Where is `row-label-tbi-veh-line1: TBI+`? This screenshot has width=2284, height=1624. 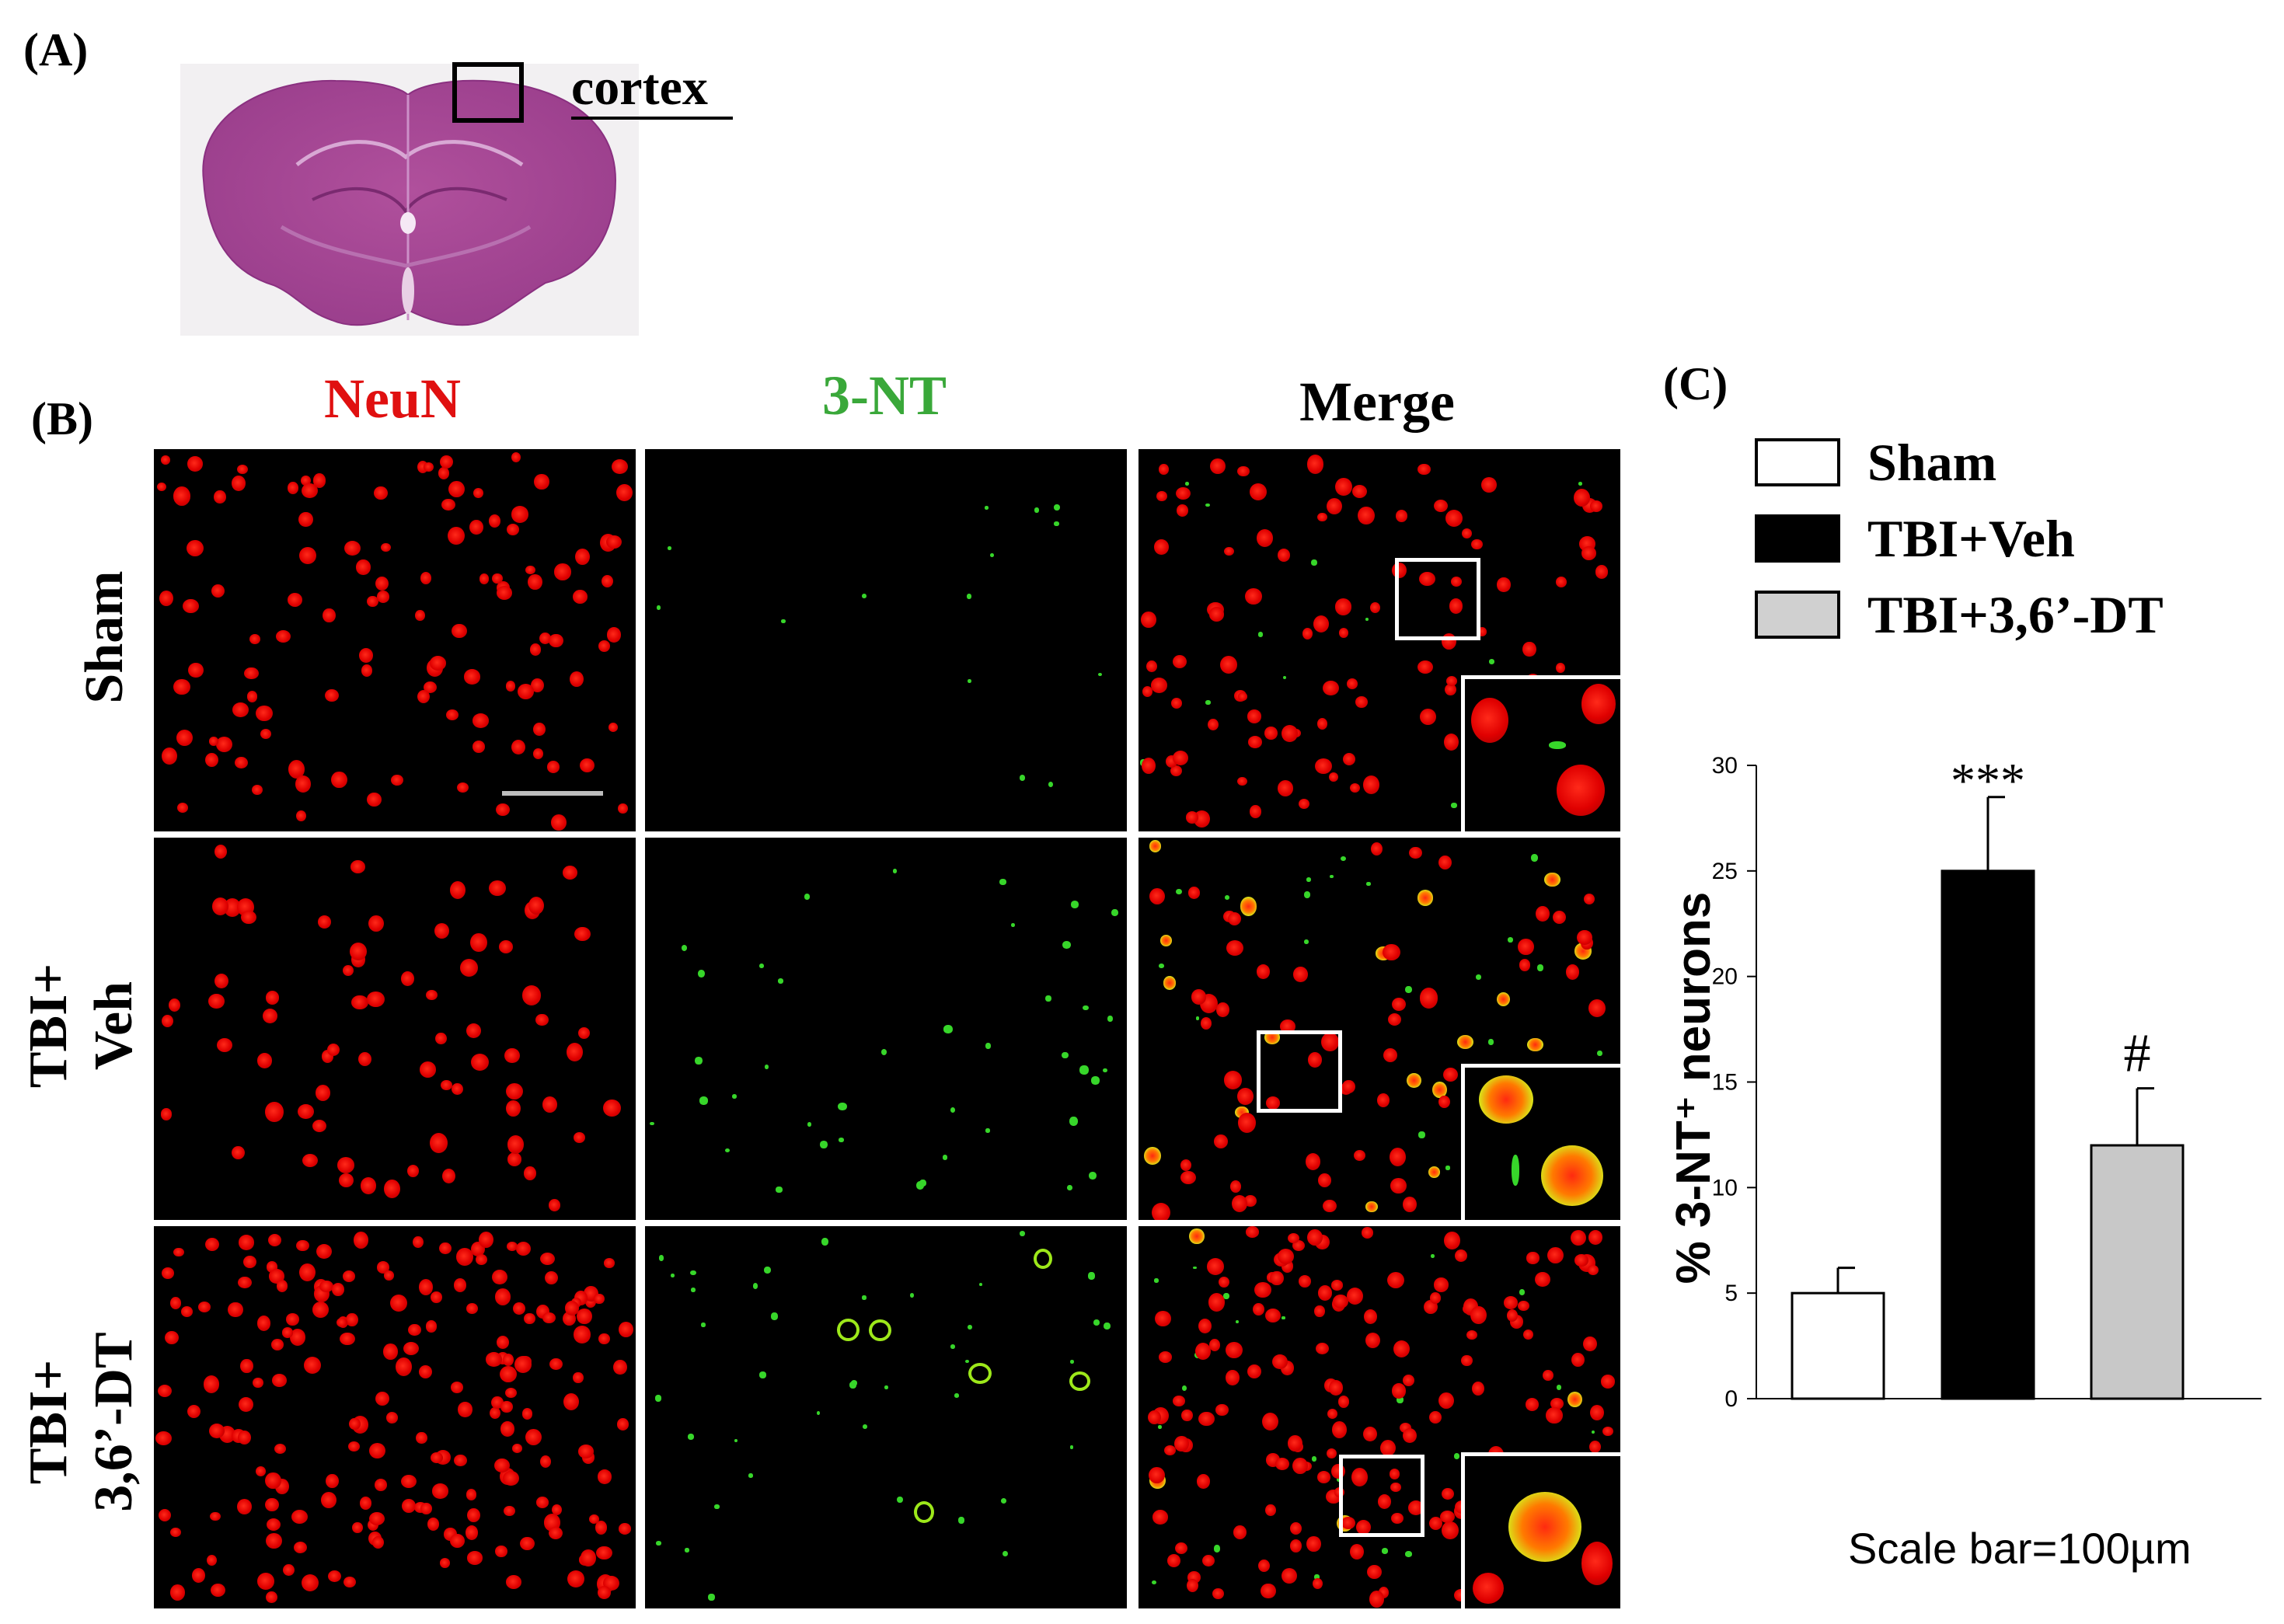 row-label-tbi-veh-line1: TBI+ is located at coordinates (48, 1026).